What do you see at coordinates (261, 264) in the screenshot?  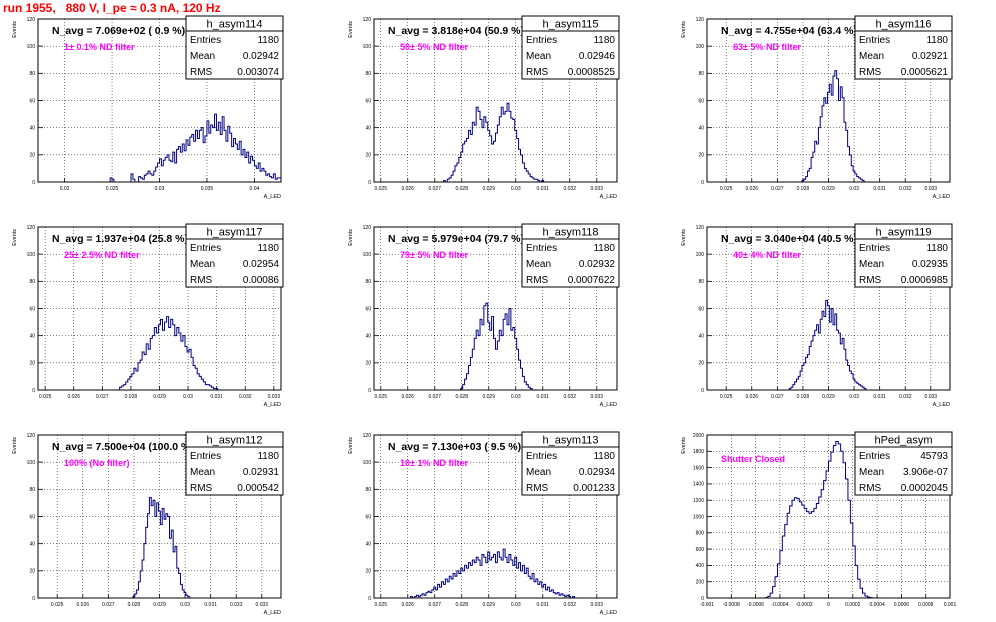 I see `stats-value-mean: 0.02954` at bounding box center [261, 264].